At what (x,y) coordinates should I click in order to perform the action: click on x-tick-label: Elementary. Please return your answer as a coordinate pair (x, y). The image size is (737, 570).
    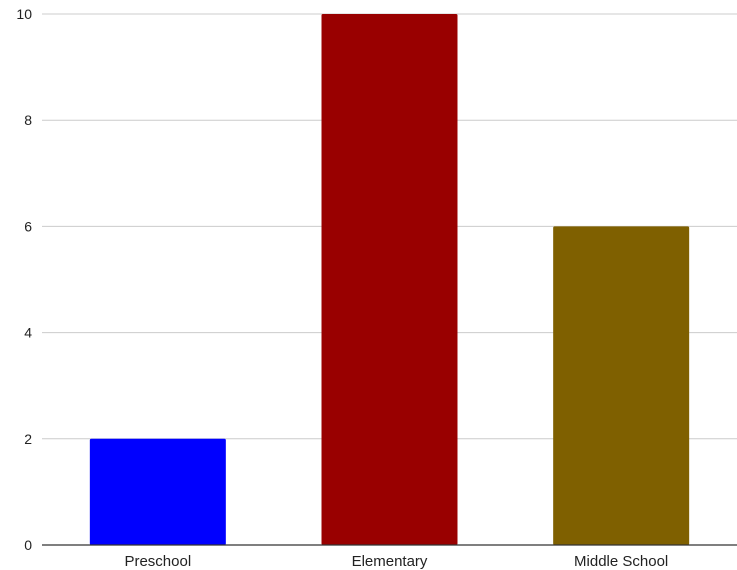
    Looking at the image, I should click on (390, 561).